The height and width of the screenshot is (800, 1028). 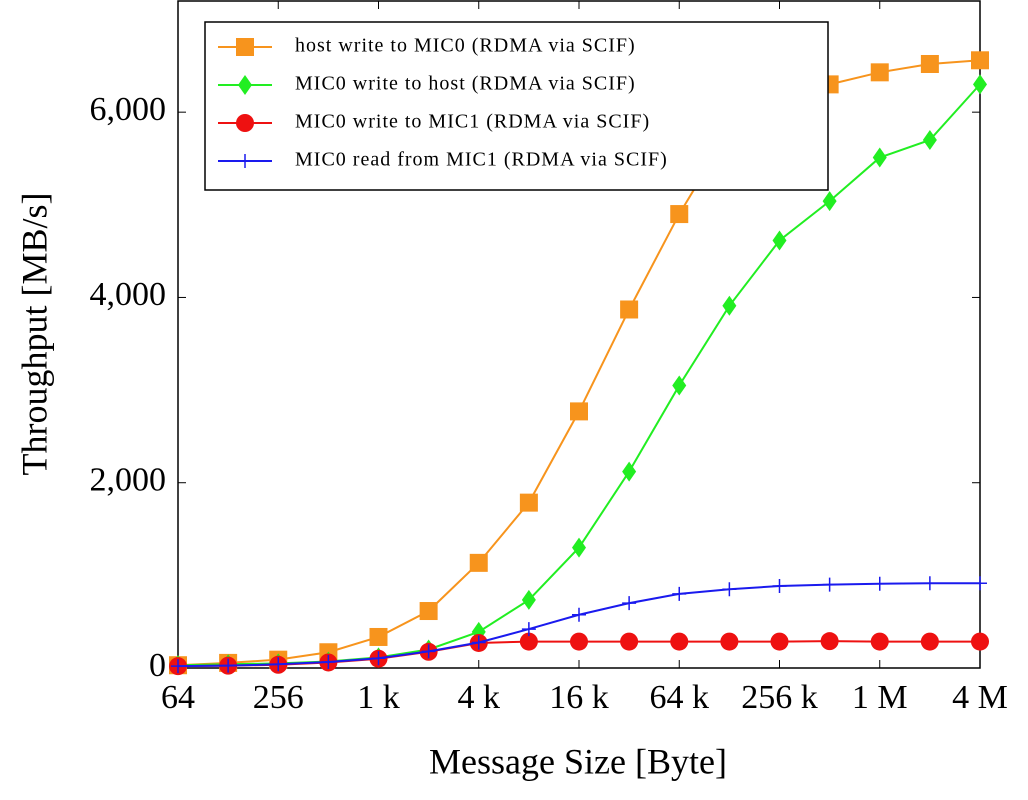 I want to click on y-tick-label: 4,000, so click(x=128, y=294).